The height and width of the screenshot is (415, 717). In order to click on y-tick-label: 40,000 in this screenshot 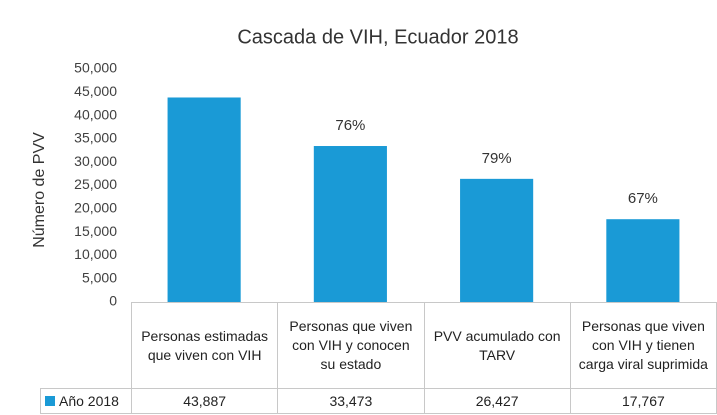, I will do `click(95, 114)`.